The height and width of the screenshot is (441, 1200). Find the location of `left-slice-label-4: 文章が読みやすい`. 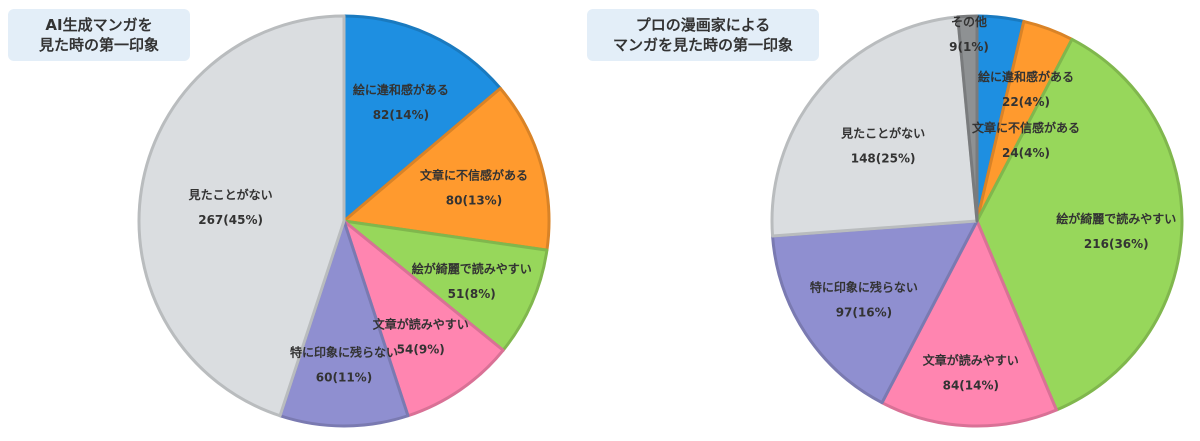

left-slice-label-4: 文章が読みやすい is located at coordinates (421, 323).